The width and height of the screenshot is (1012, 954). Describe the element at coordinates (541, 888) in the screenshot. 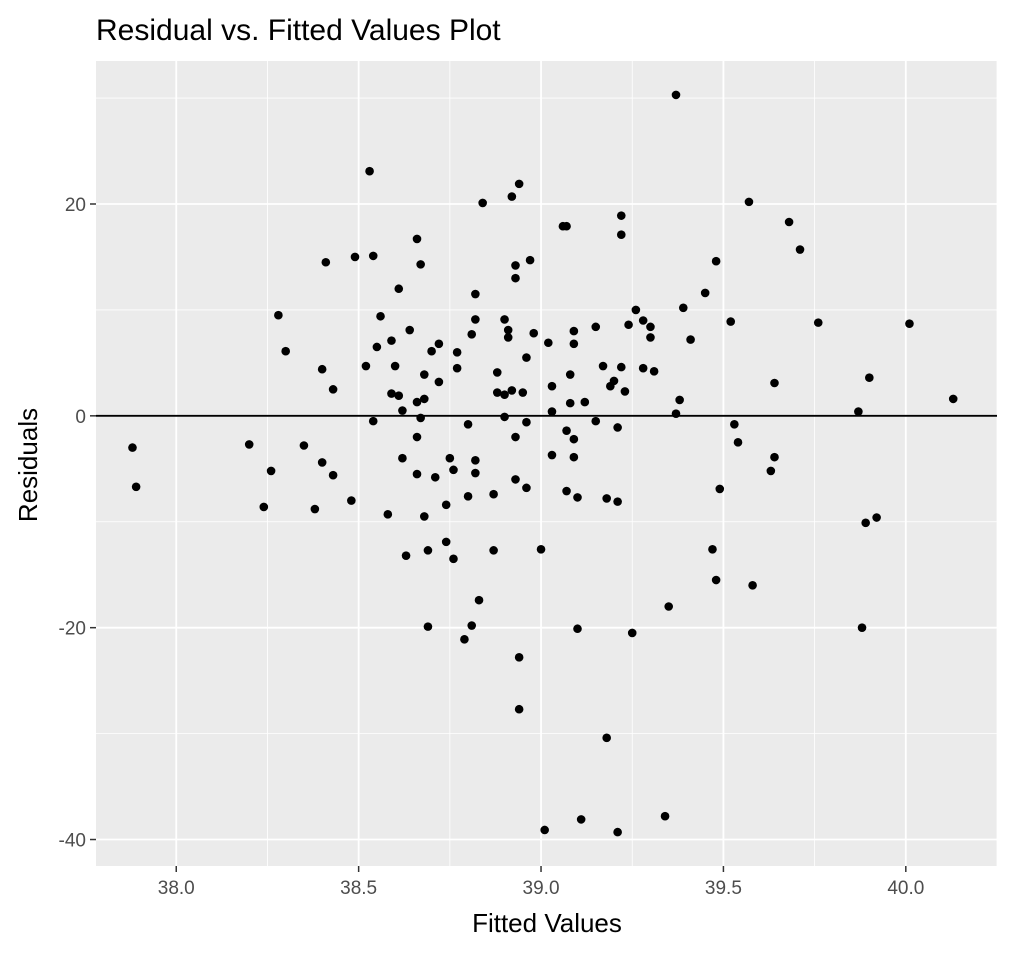

I see `x-tick-label: 39.0` at that location.